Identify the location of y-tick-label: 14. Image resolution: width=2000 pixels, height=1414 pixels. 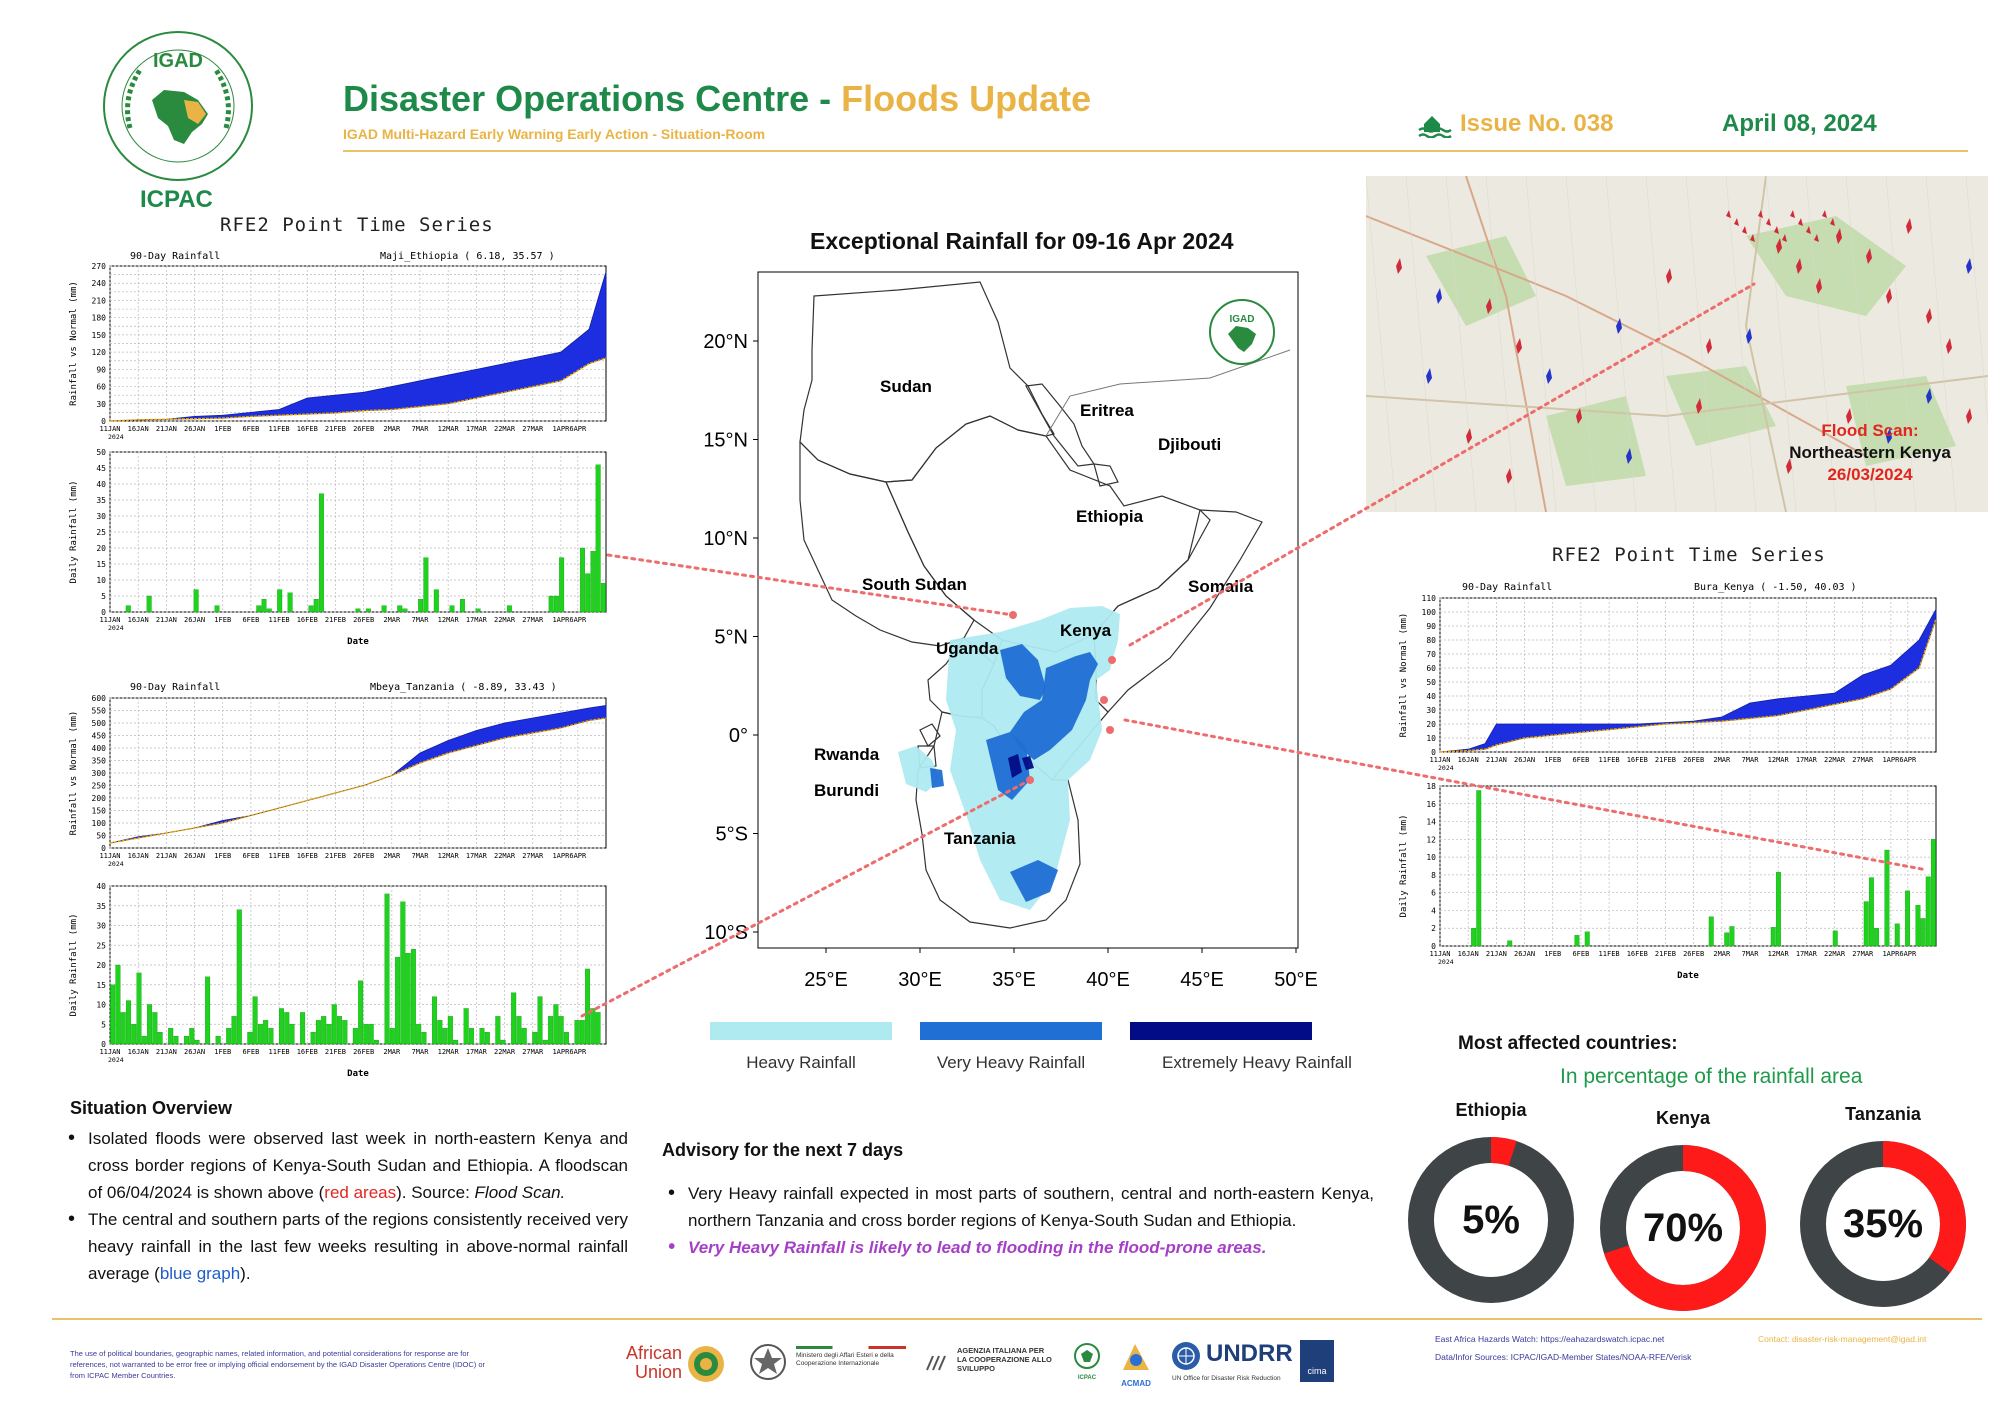
(1431, 822).